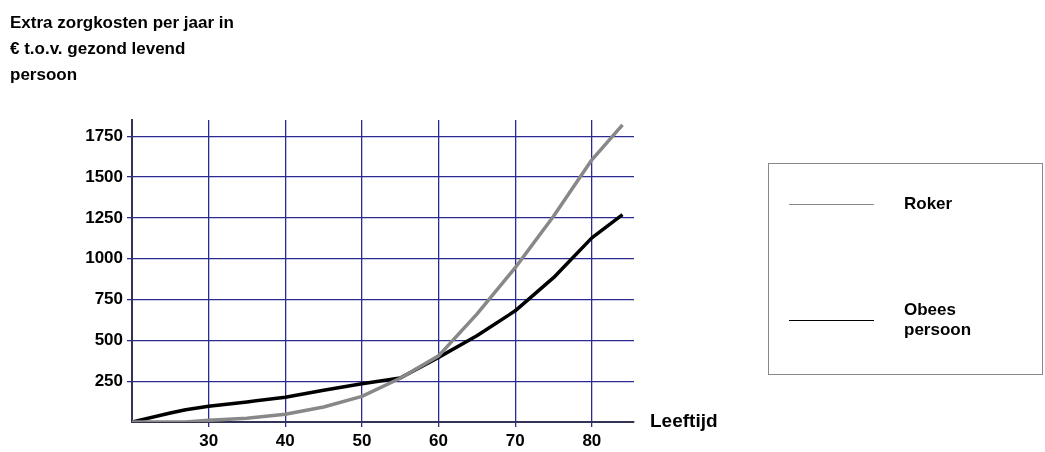  I want to click on legend-label: Roker, so click(929, 204).